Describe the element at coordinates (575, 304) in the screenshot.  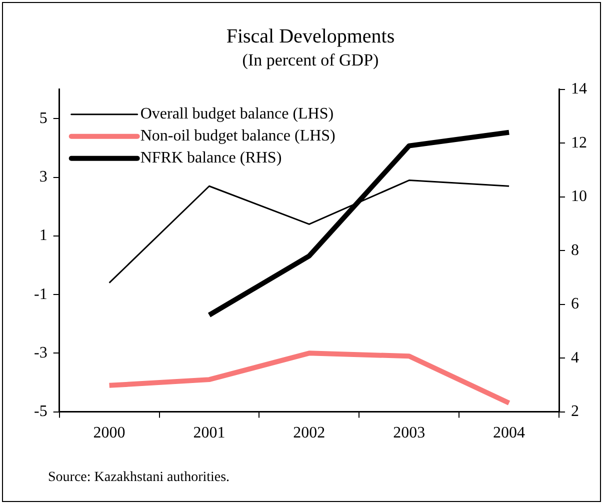
I see `y2-tick-label: 6` at that location.